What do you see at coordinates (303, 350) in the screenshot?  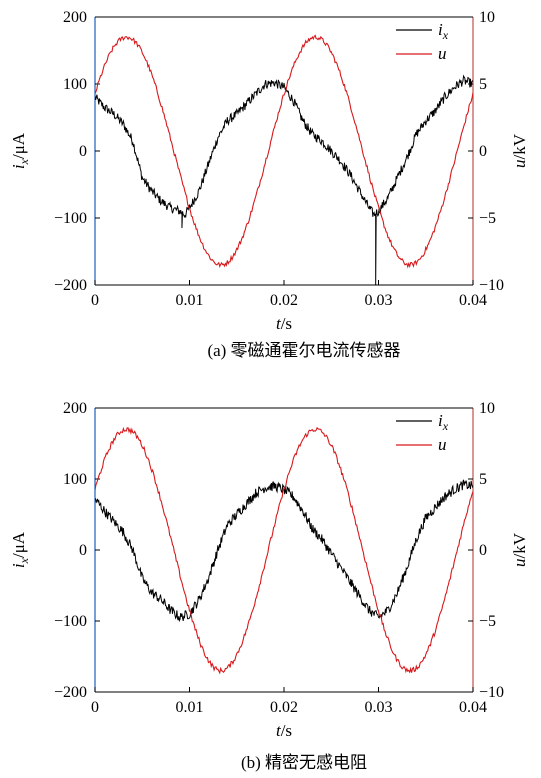 I see `chart-caption: (a) 零磁通霍尔电流传感器` at bounding box center [303, 350].